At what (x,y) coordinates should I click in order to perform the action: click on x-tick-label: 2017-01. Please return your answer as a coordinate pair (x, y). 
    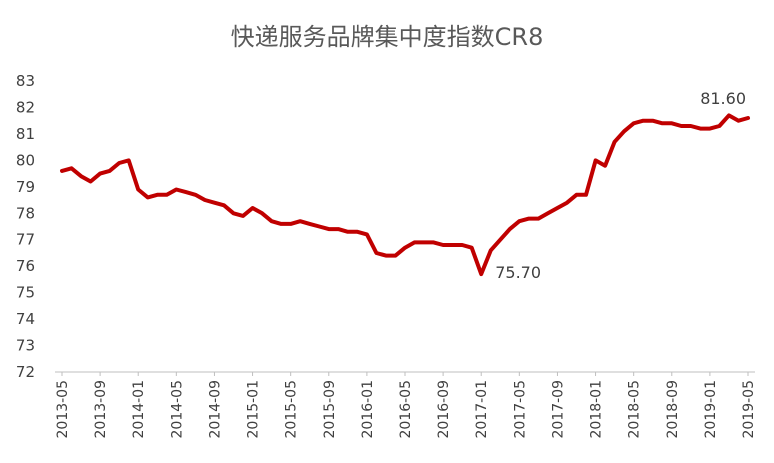
    Looking at the image, I should click on (482, 409).